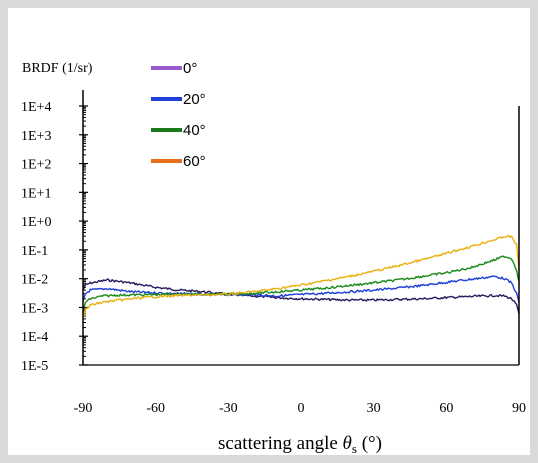 This screenshot has width=538, height=463. Describe the element at coordinates (36, 136) in the screenshot. I see `y-tick-label: 1E+3` at that location.